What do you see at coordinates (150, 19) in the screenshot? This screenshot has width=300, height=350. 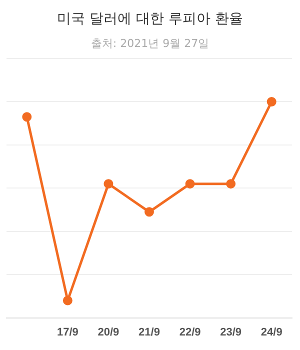 I see `chart-title: 미국 달러에 대한 루피아 환율` at bounding box center [150, 19].